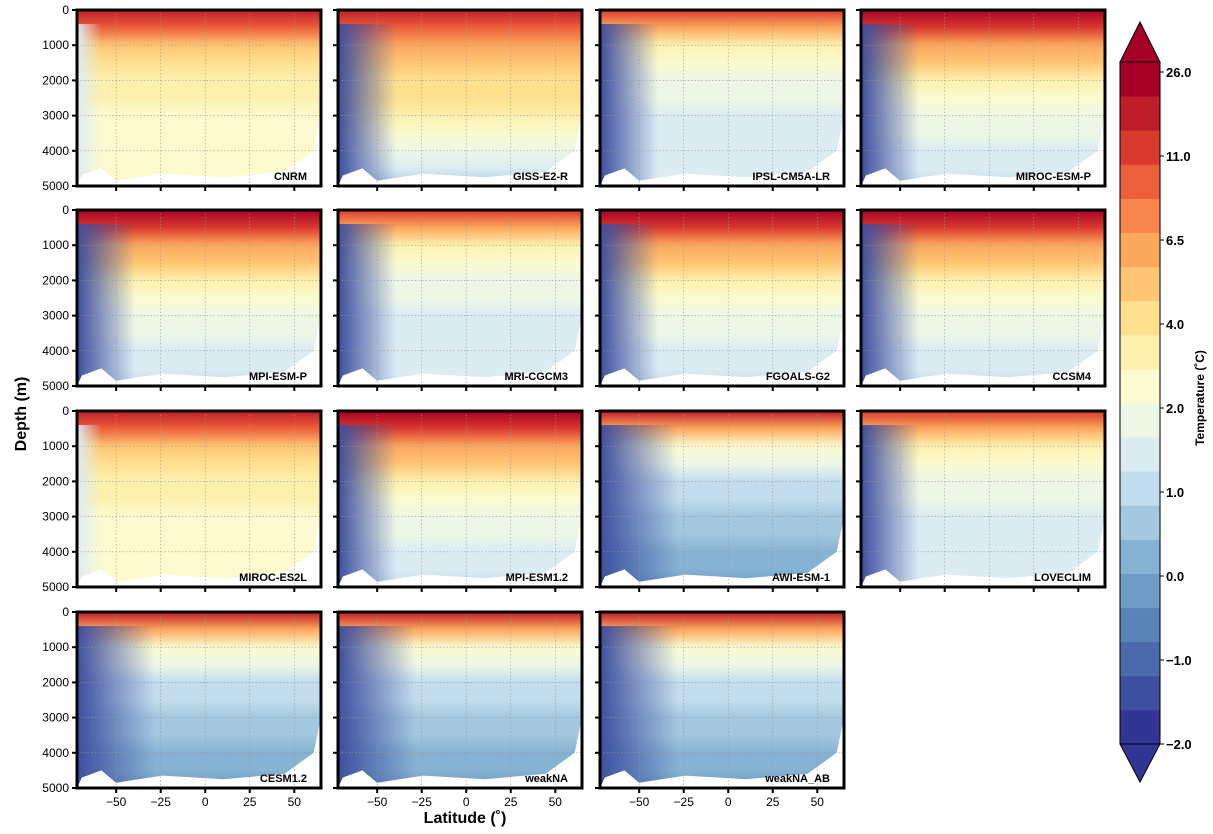  What do you see at coordinates (1175, 576) in the screenshot?
I see `colorbar-tick-label: 0.0` at bounding box center [1175, 576].